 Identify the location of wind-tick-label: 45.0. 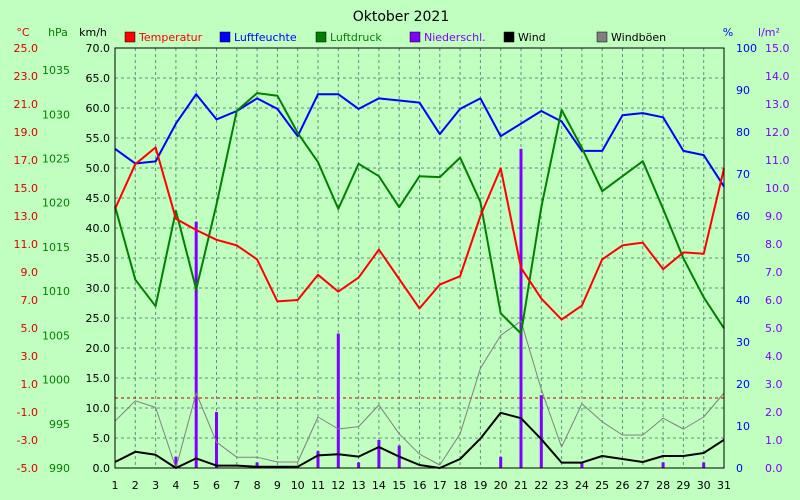
(98, 198).